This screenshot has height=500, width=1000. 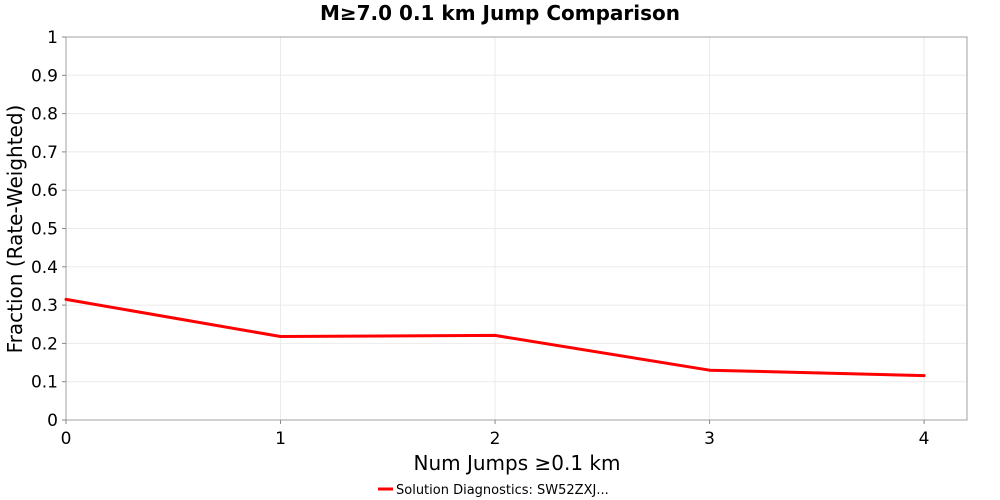 What do you see at coordinates (44, 383) in the screenshot?
I see `y-tick-label: 0.1` at bounding box center [44, 383].